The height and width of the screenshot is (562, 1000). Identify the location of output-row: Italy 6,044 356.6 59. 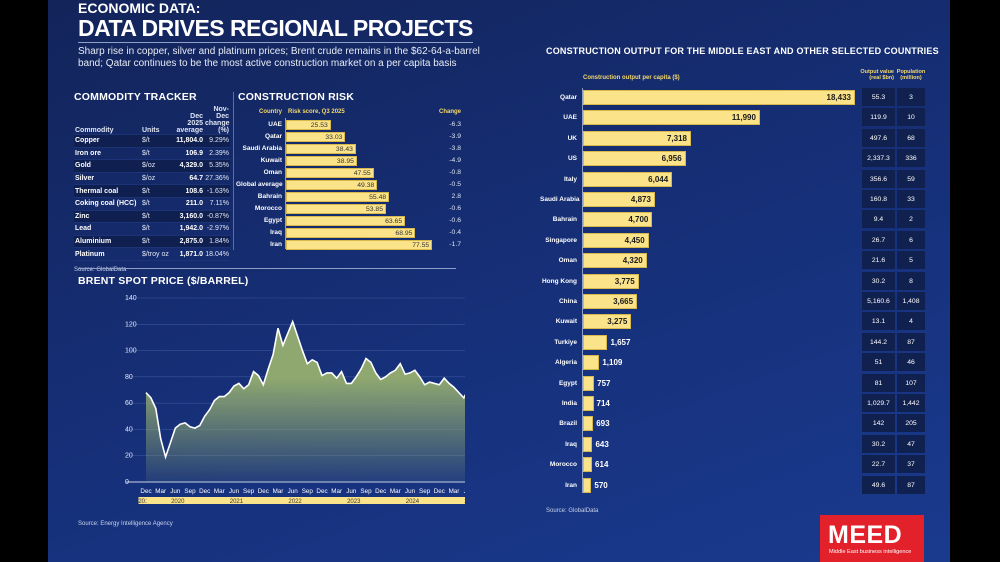
(735, 179).